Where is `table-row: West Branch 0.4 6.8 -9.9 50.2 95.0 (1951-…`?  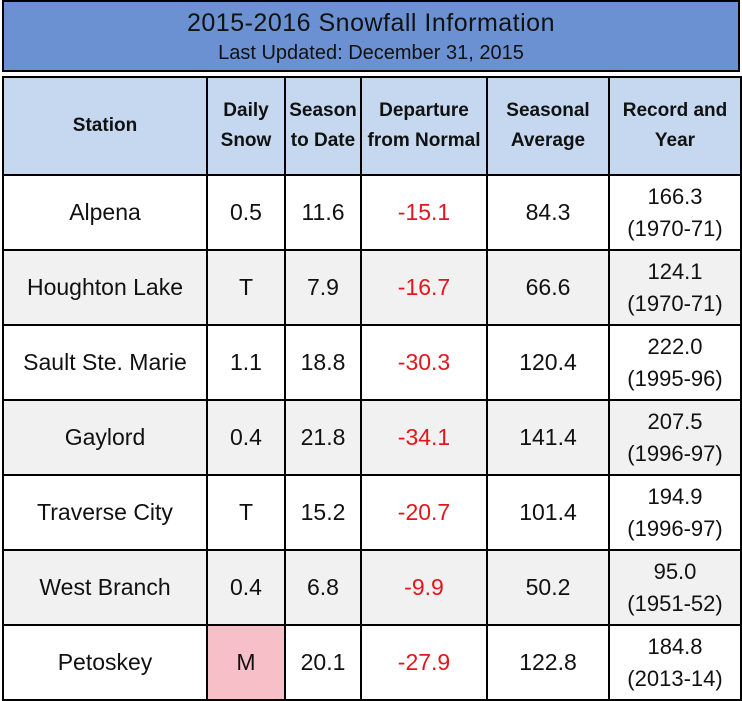 table-row: West Branch 0.4 6.8 -9.9 50.2 95.0 (1951-… is located at coordinates (372, 587).